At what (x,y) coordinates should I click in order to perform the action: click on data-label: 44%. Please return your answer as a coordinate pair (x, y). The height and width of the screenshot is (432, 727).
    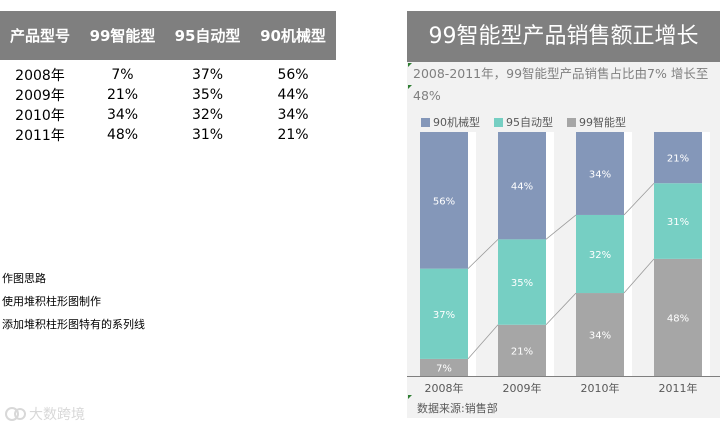
    Looking at the image, I should click on (522, 187).